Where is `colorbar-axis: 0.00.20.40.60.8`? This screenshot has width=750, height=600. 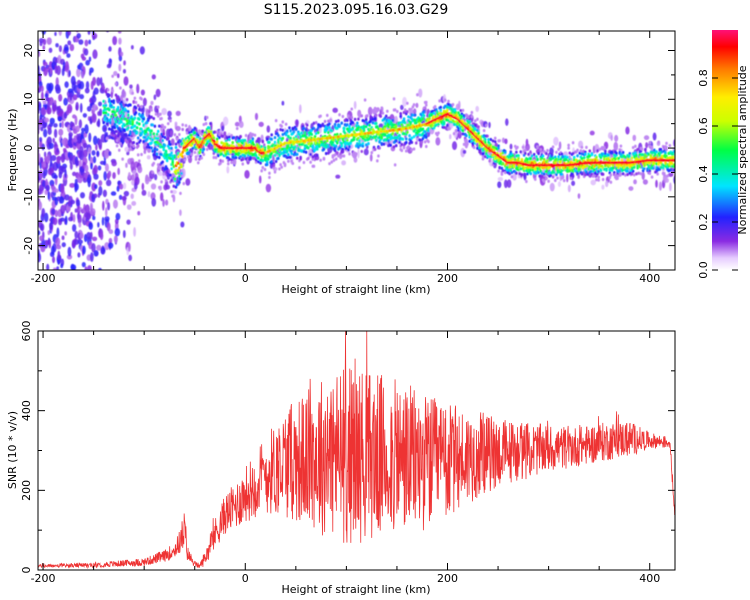
colorbar-axis: 0.00.20.40.60.8 is located at coordinates (717, 174).